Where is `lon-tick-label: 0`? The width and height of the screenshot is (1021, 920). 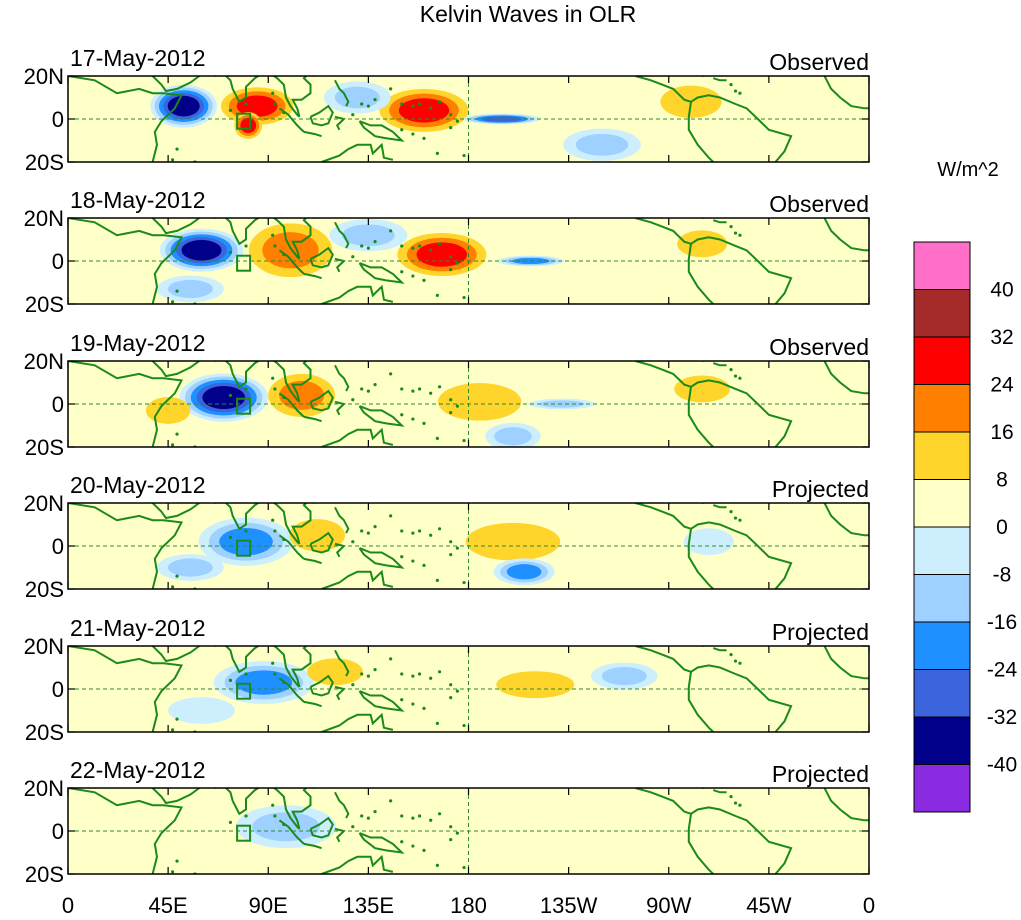 lon-tick-label: 0 is located at coordinates (68, 905).